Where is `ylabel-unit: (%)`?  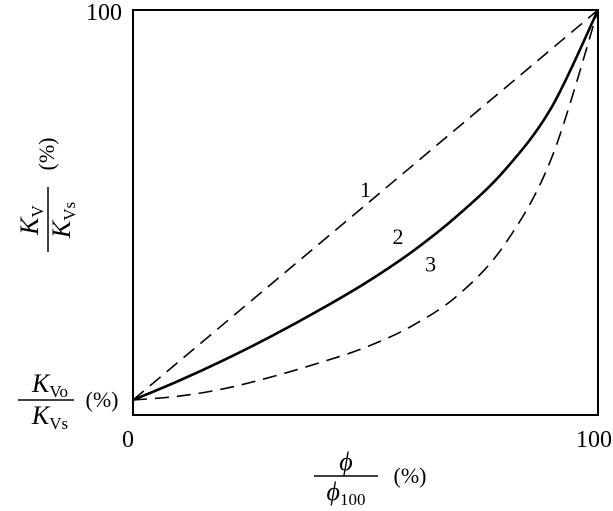 ylabel-unit: (%) is located at coordinates (46, 154).